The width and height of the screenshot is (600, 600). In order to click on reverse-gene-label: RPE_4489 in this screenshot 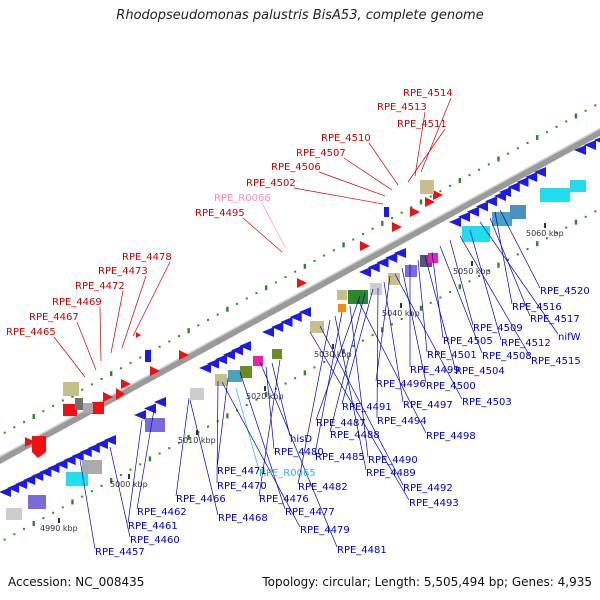, I will do `click(391, 473)`.